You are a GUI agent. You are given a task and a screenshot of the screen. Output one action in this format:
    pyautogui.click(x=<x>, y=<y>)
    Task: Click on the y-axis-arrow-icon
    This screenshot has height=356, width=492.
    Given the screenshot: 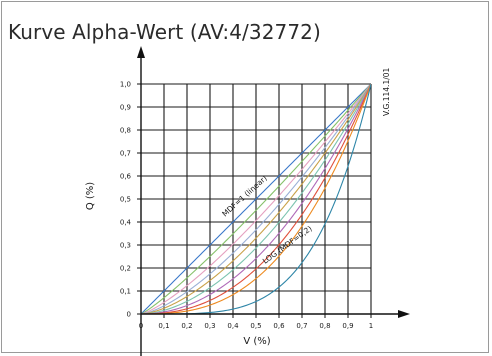 What is the action you would take?
    pyautogui.click(x=141, y=52)
    